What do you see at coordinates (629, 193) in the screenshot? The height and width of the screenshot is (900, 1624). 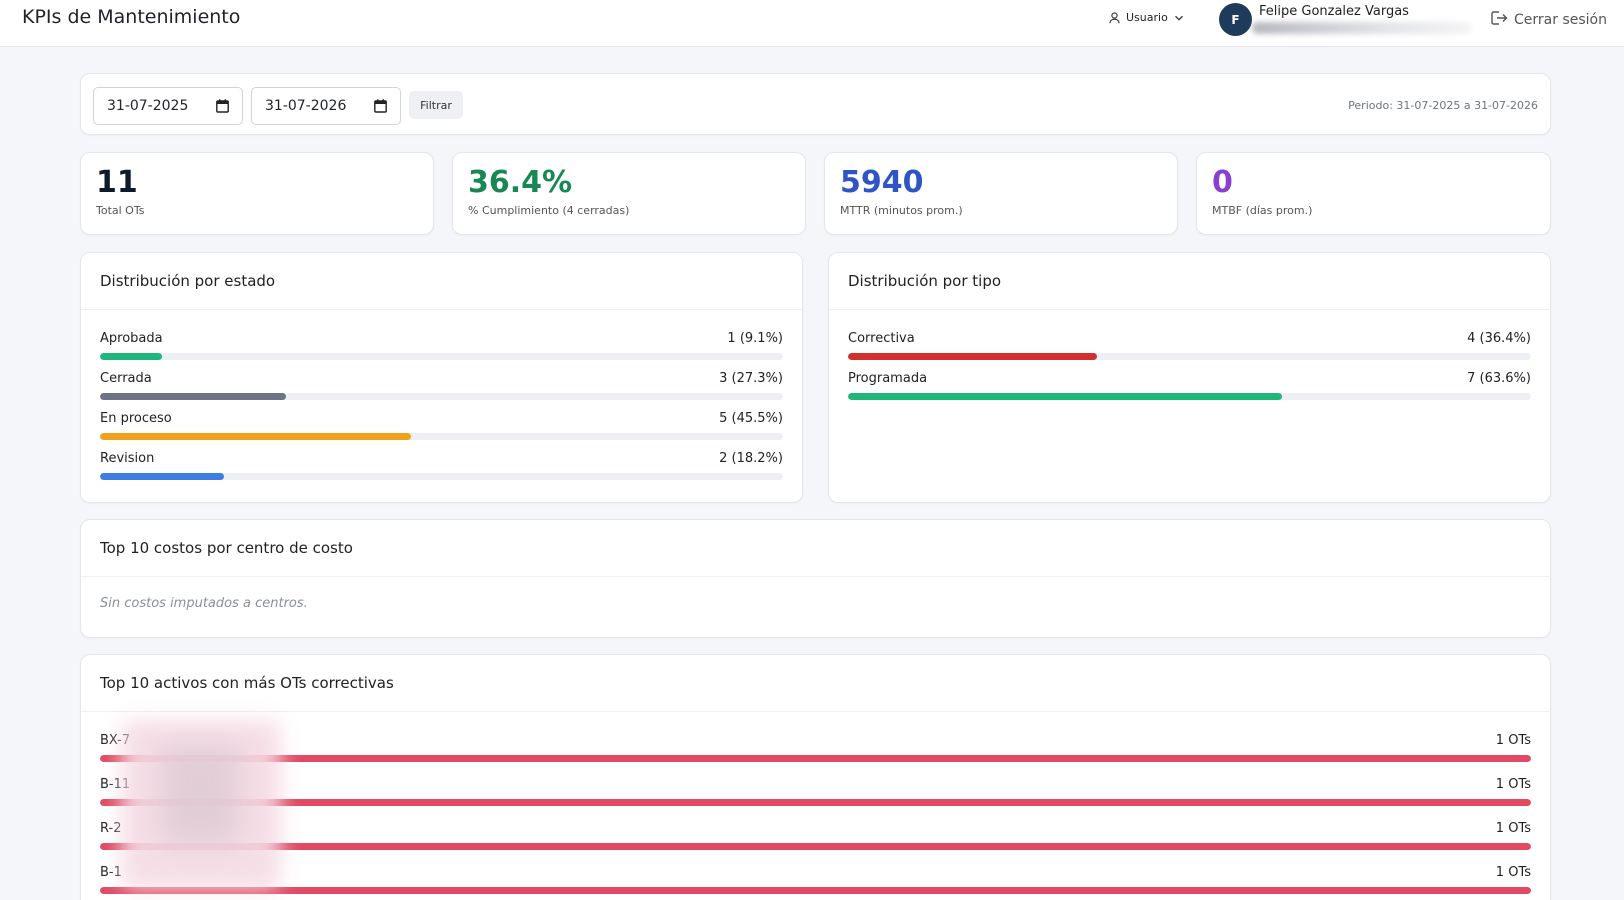 I see `kpi-card-cumplimiento: 36.4% % Cumplimiento (4 cerradas)` at bounding box center [629, 193].